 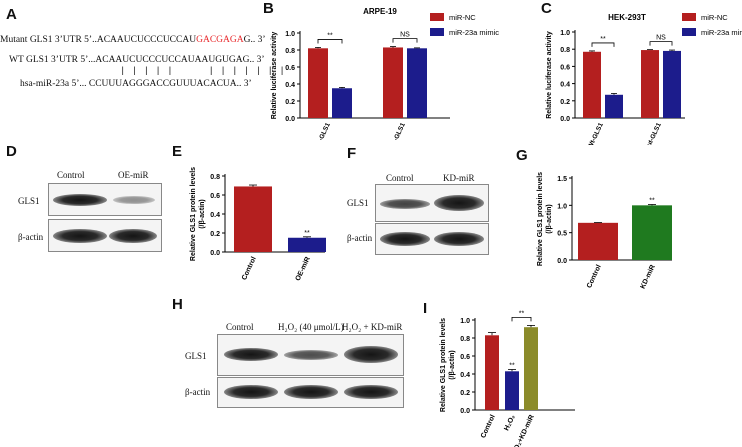 What do you see at coordinates (648, 277) in the screenshot?
I see `x-tick-label: KD-miR` at bounding box center [648, 277].